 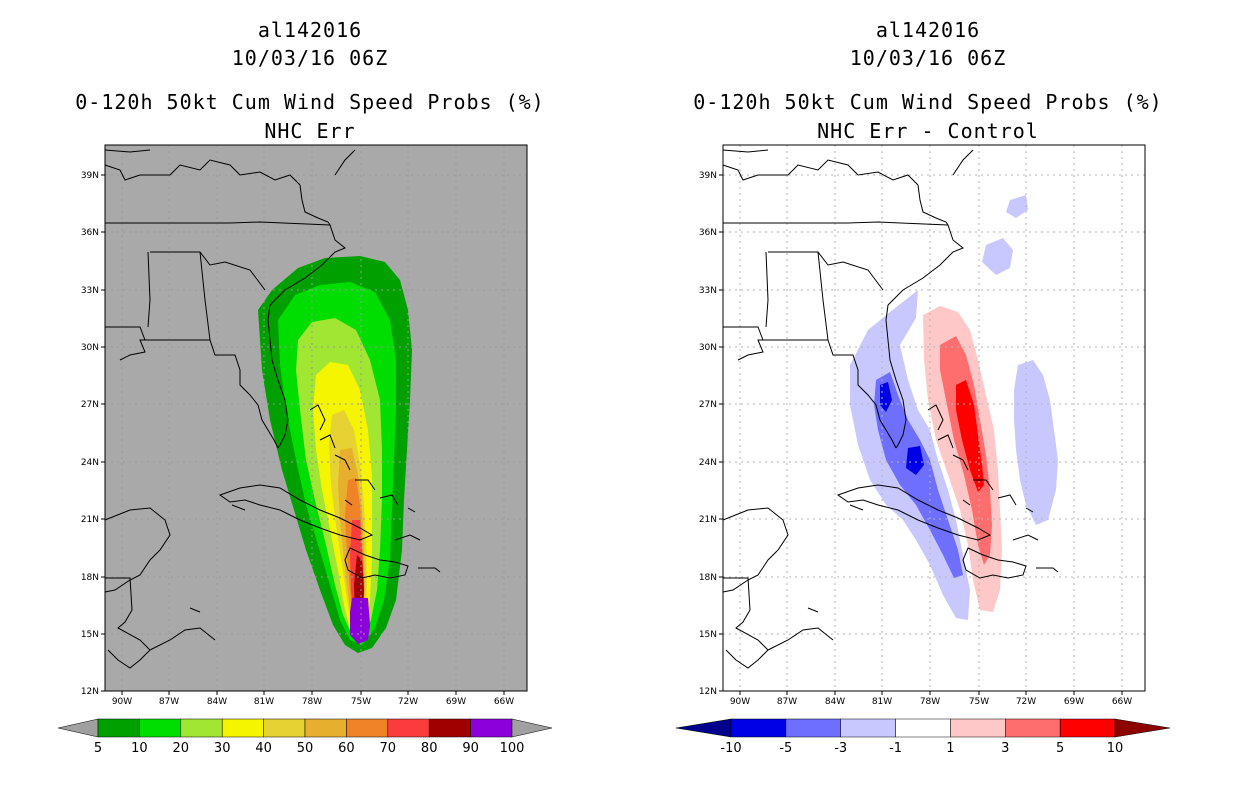 What do you see at coordinates (222, 748) in the screenshot?
I see `colorbar-tick-label: 30` at bounding box center [222, 748].